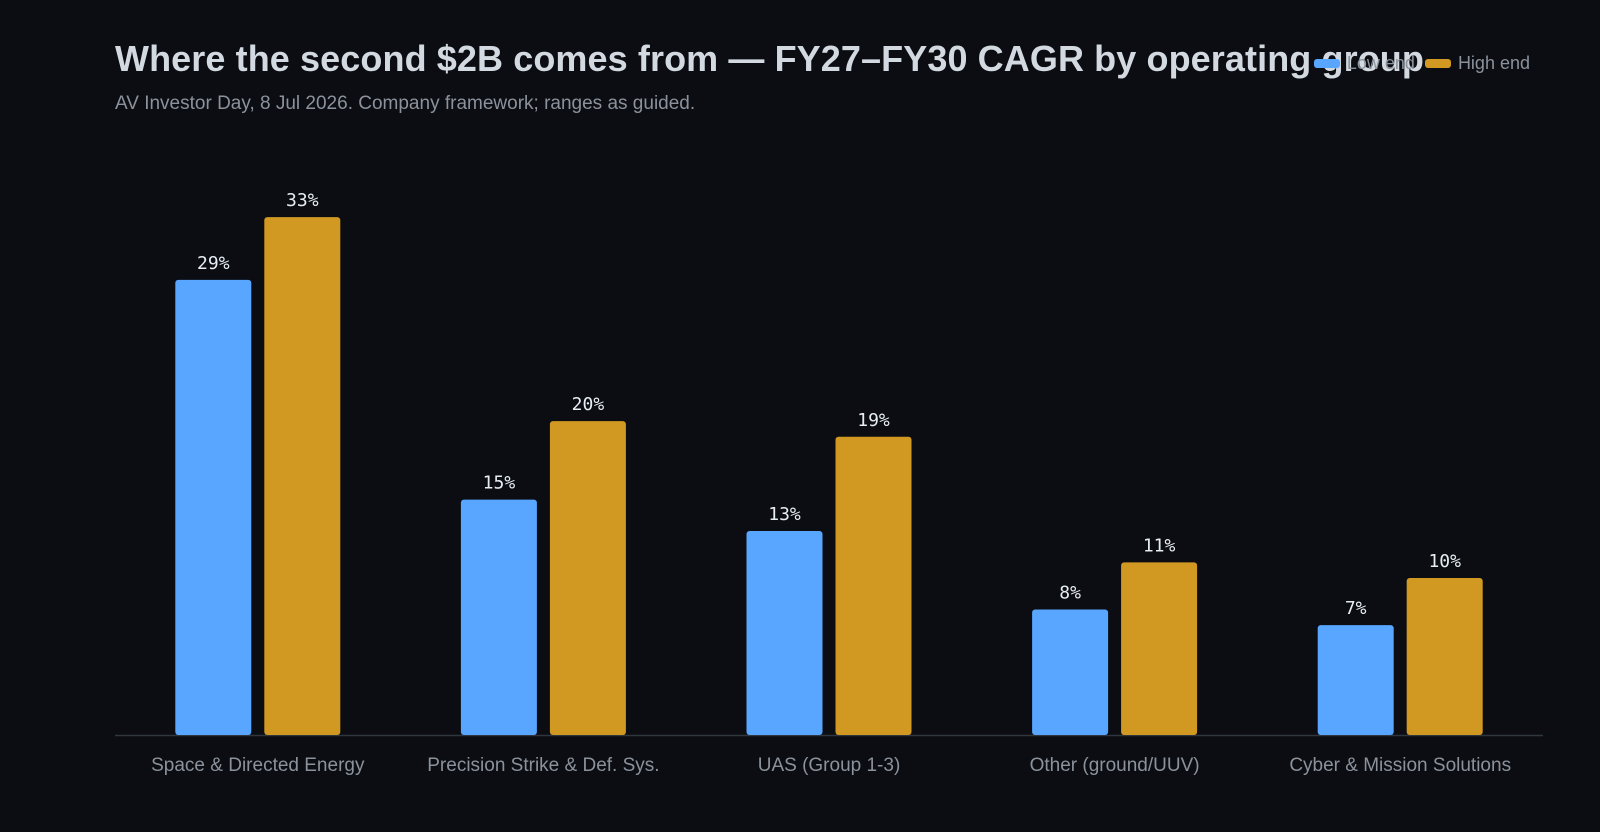 This screenshot has height=832, width=1600. Describe the element at coordinates (543, 765) in the screenshot. I see `x-tick-label-2: Precision Strike & Def. Sys.` at that location.